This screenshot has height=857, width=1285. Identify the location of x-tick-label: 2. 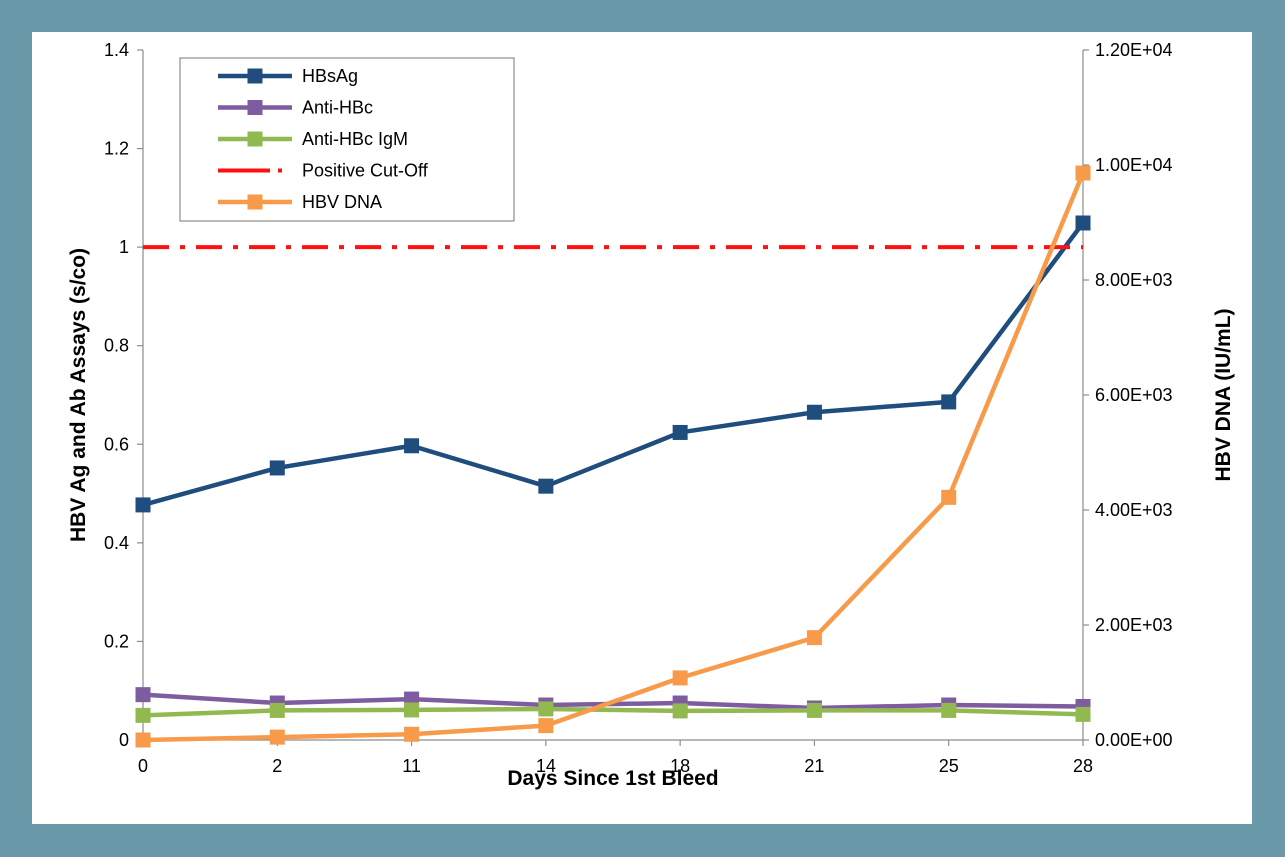
(277, 766).